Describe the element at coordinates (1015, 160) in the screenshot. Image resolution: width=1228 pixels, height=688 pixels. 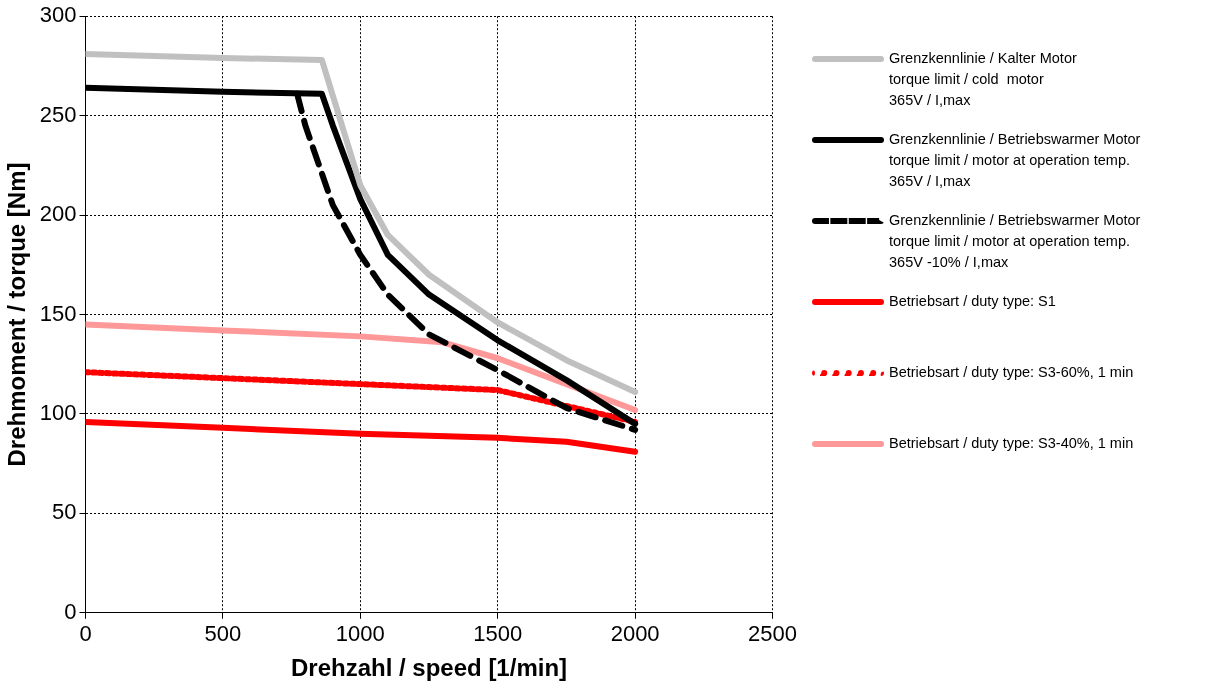
I see `legend-label: Grenzkennlinie / Betriebswarmer Motor torque limit / motor at operation temp. 365V / I,max` at that location.